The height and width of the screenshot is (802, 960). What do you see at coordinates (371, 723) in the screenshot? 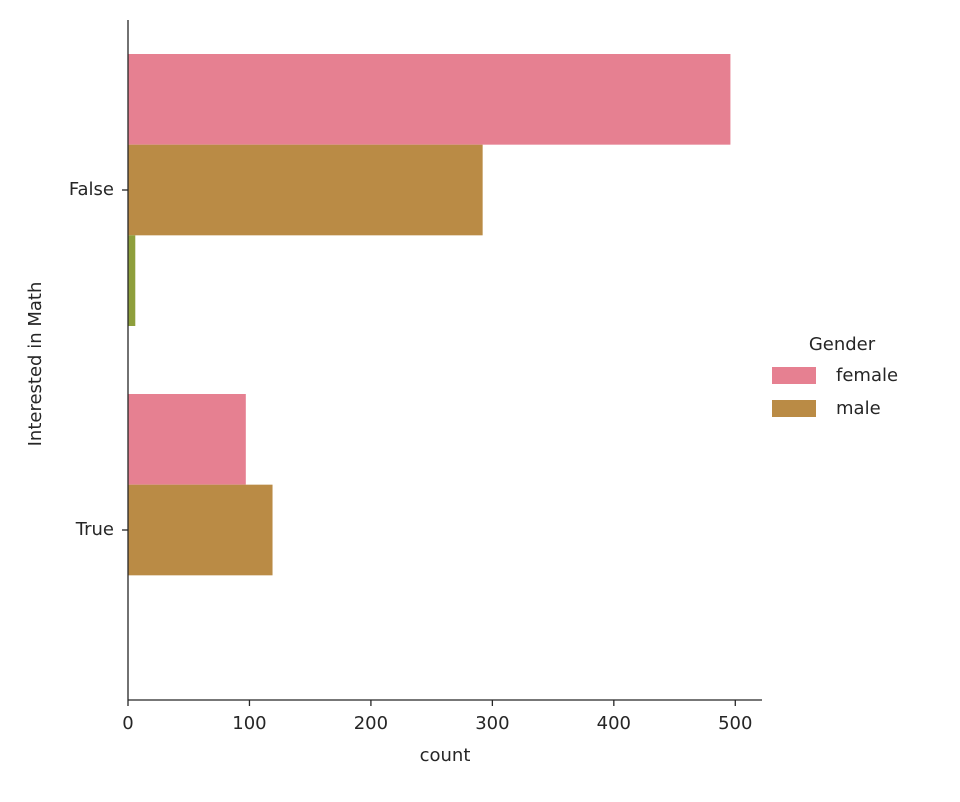
I see `x-tick-label: 200` at bounding box center [371, 723].